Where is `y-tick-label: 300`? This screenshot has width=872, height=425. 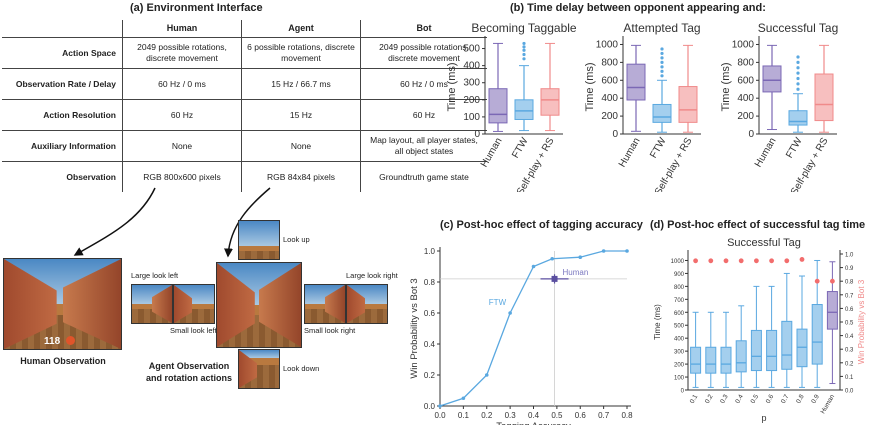
y-tick-label: 300 is located at coordinates (471, 83).